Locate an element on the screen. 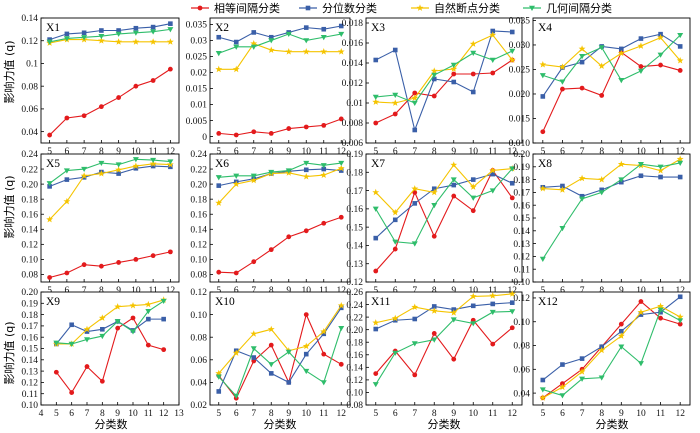  x-tick-label: 4 is located at coordinates (41, 414).